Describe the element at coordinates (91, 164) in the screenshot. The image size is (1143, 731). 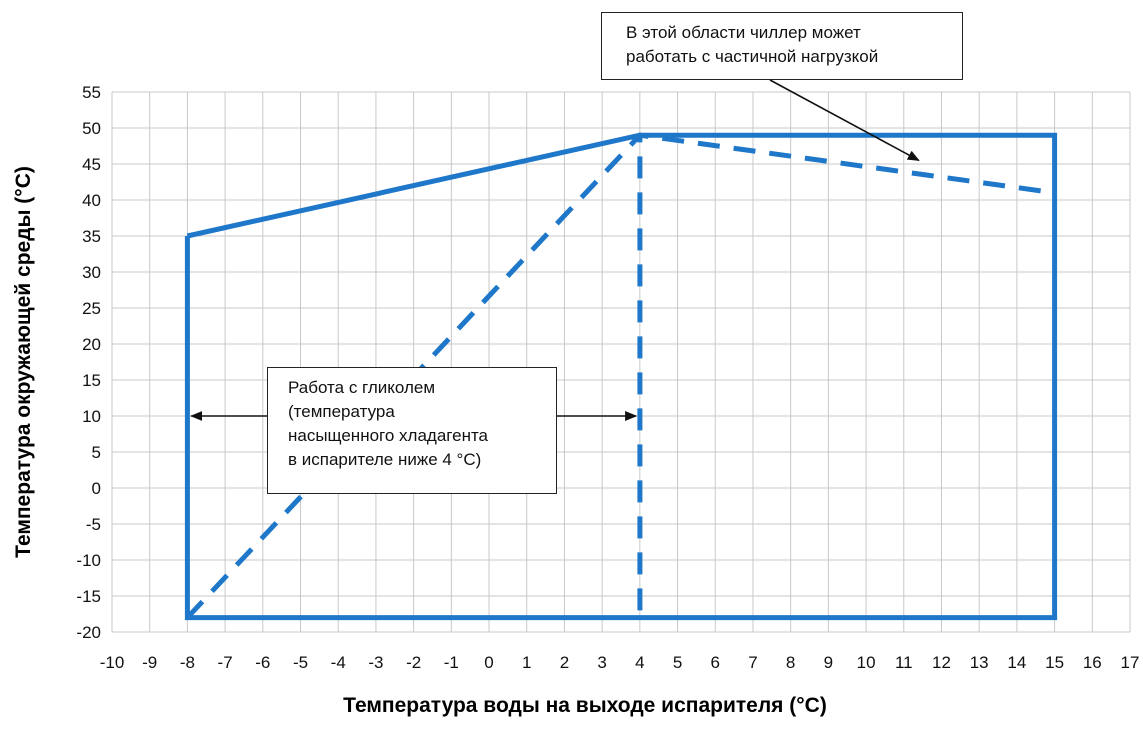
I see `y-tick-label: 45` at that location.